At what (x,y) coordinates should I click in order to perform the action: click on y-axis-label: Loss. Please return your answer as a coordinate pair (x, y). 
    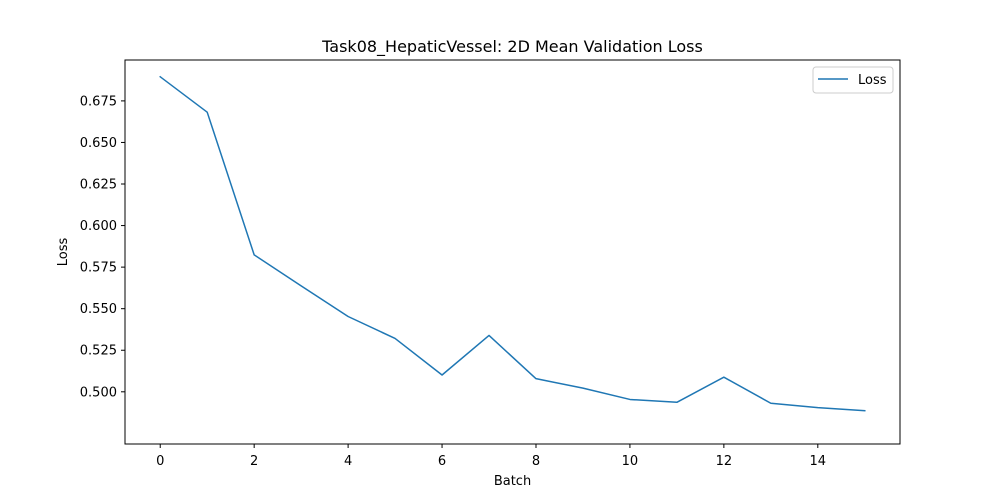
    Looking at the image, I should click on (63, 252).